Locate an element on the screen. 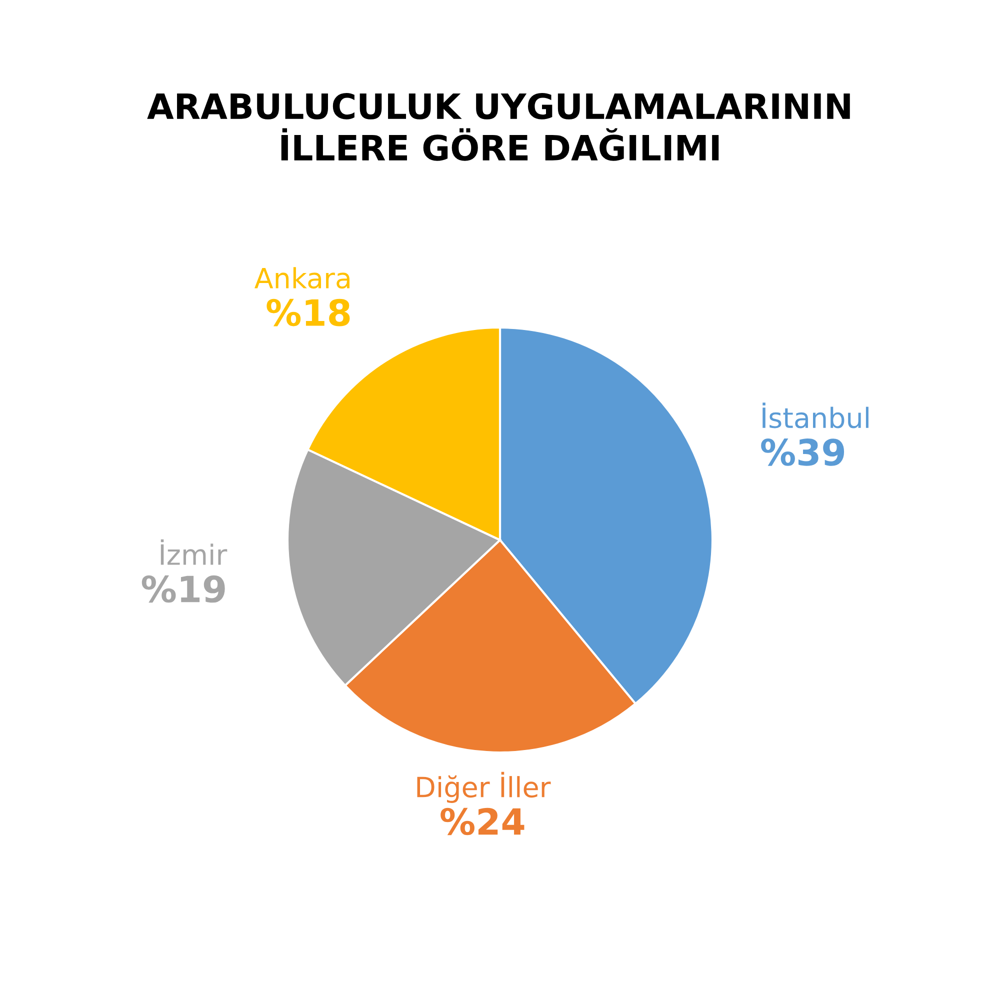  chart-title: ARABULUCULUK UYGULAMALARININ İLLERE GÖRE DAĞILIMI is located at coordinates (498, 127).